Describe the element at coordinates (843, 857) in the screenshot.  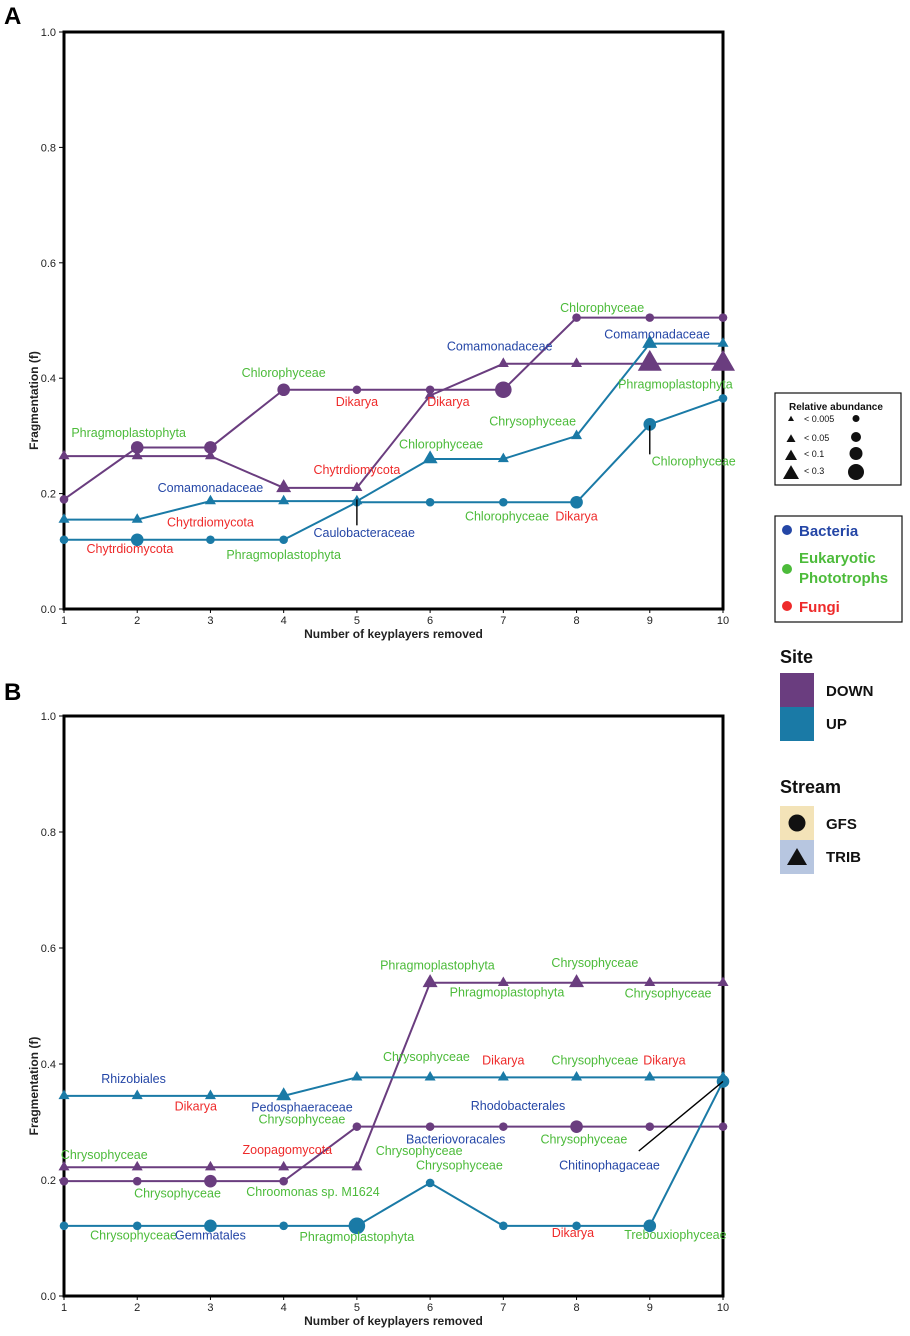
I see `stream-trib-label: TRIB` at that location.